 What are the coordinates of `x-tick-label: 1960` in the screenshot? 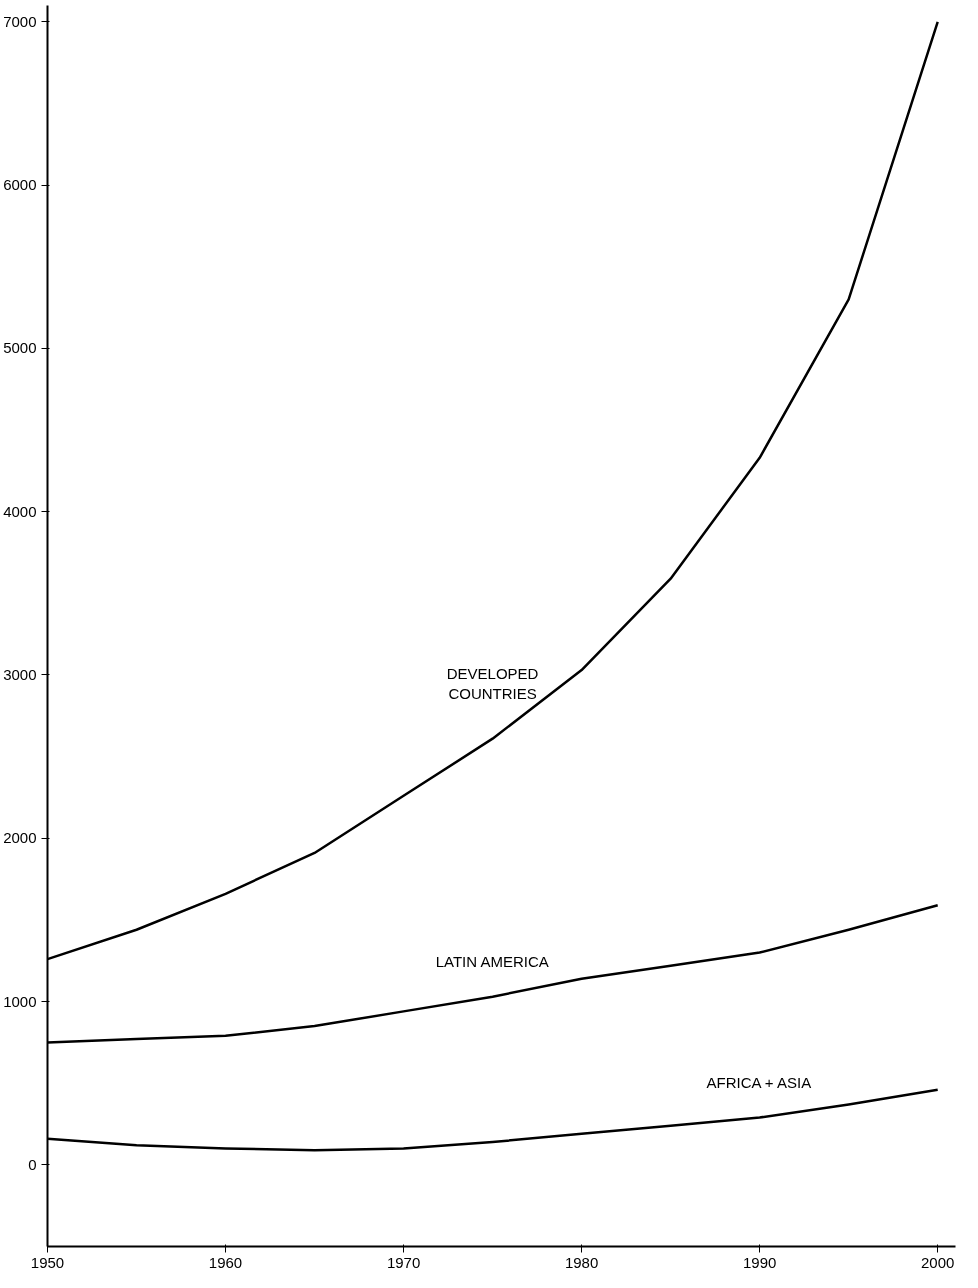 It's located at (225, 1262).